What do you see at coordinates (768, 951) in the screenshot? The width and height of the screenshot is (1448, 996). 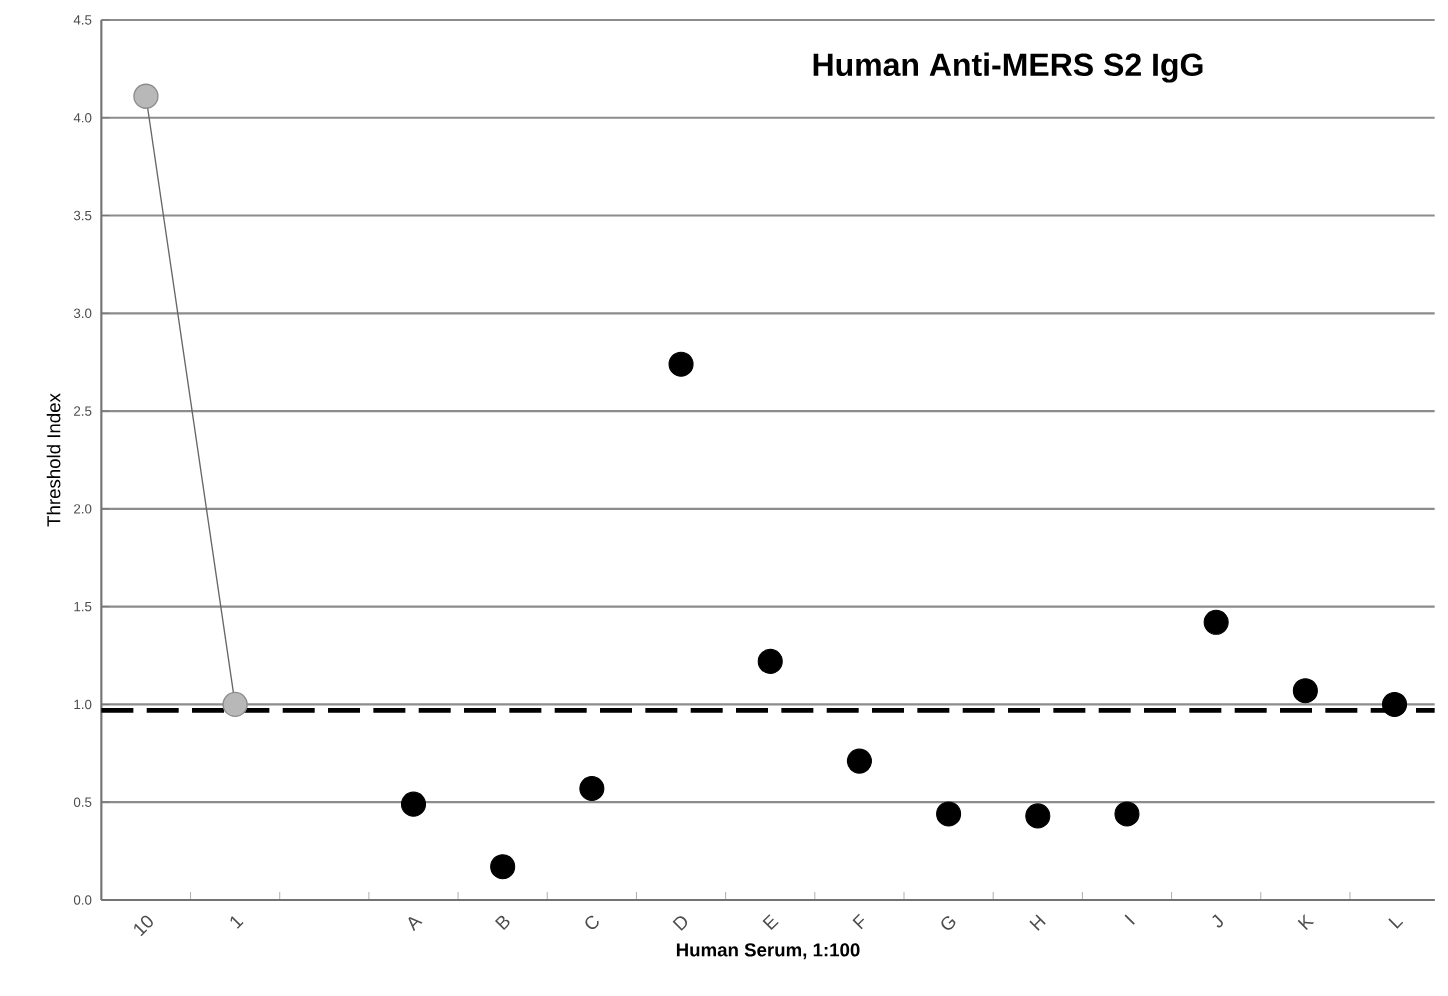 I see `x-axis-title: Human Serum, 1:100` at bounding box center [768, 951].